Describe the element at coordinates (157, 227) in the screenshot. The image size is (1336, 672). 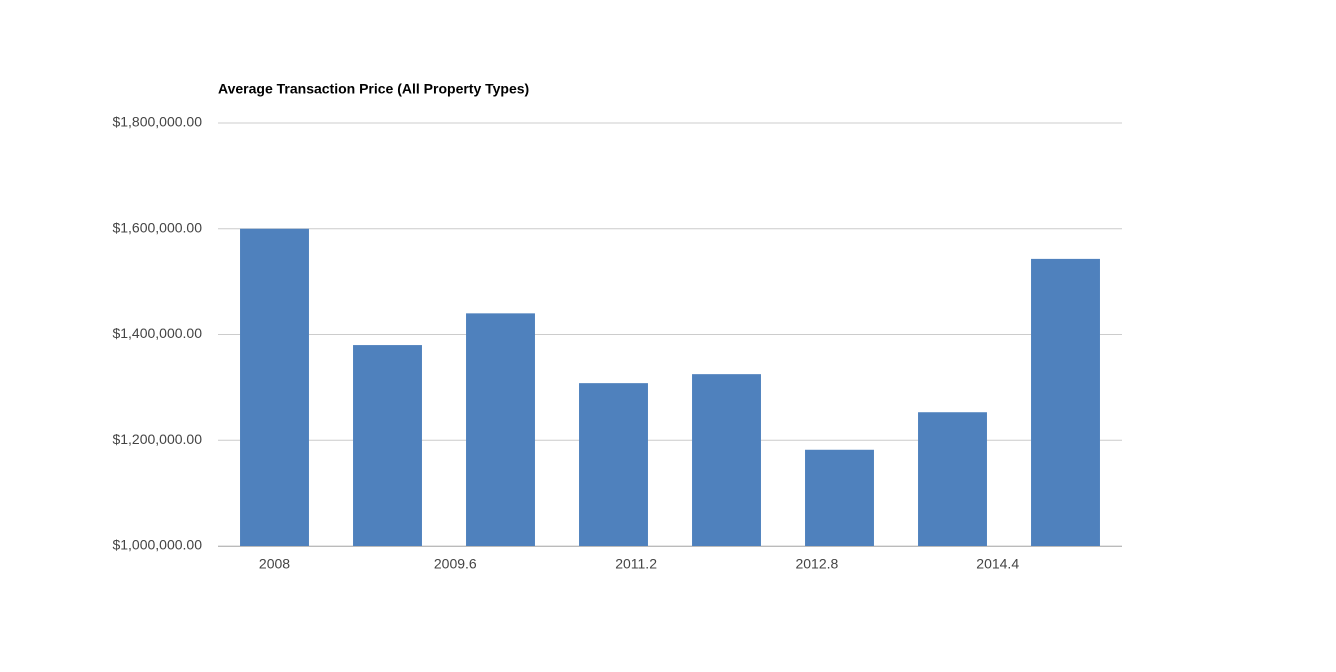
I see `y-tick-label: $1,600,000.00` at that location.